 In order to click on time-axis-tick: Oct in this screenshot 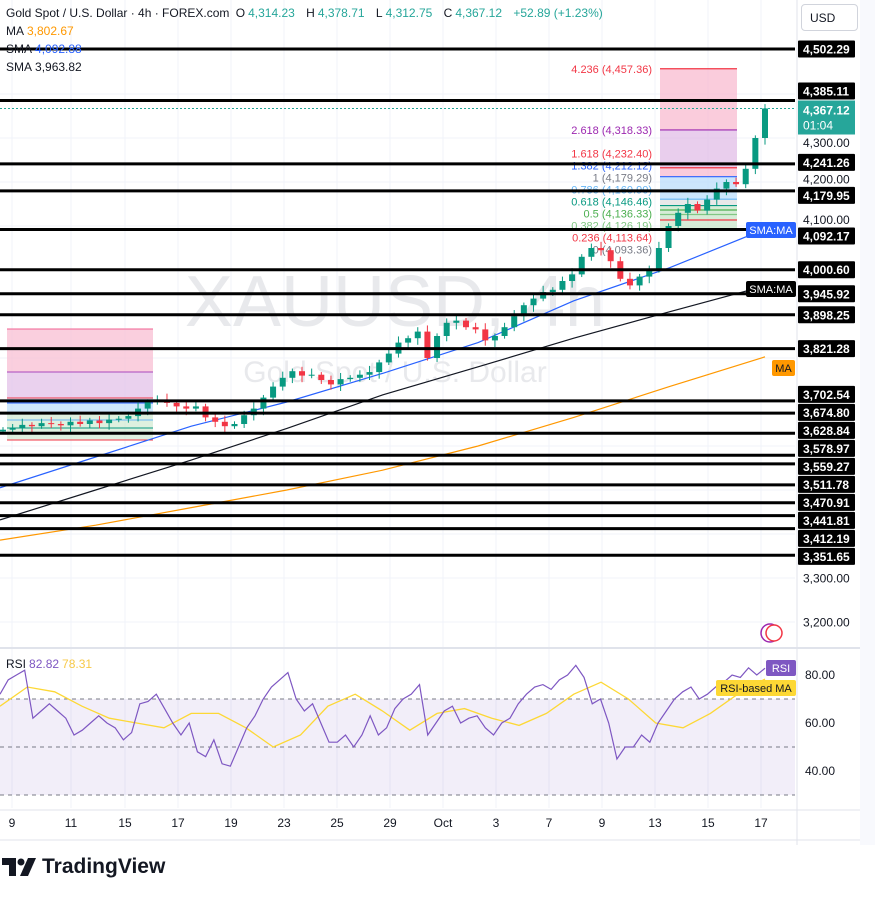, I will do `click(443, 823)`.